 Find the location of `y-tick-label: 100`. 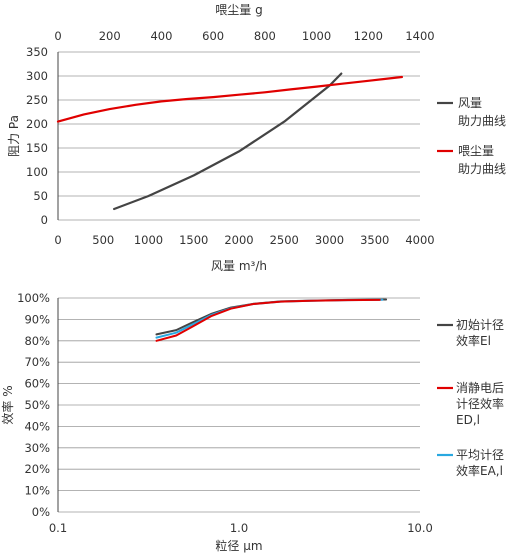

y-tick-label: 100 is located at coordinates (37, 172).